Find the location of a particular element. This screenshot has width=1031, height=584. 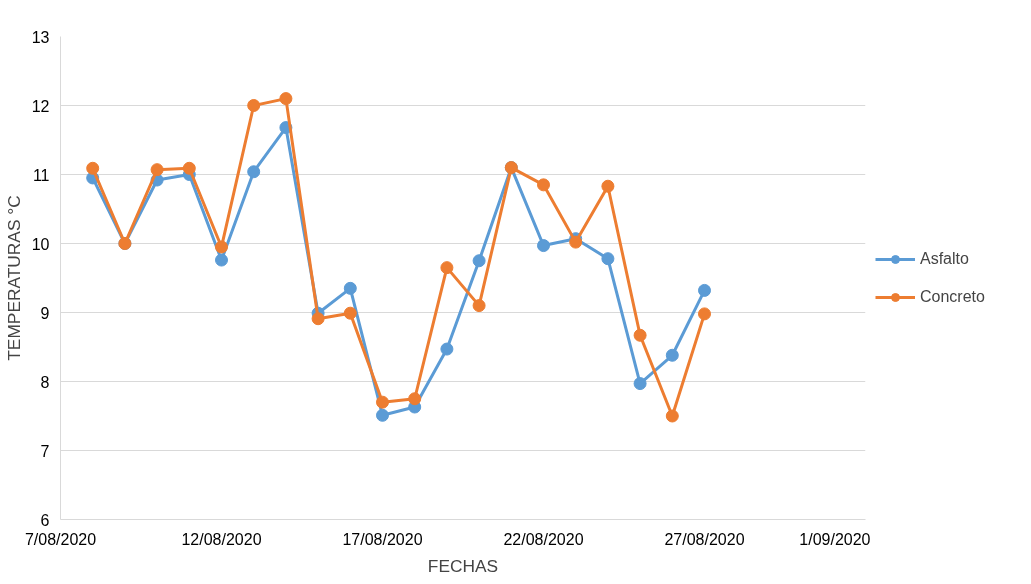

x-tick-label: 27/08/2020 is located at coordinates (704, 539).